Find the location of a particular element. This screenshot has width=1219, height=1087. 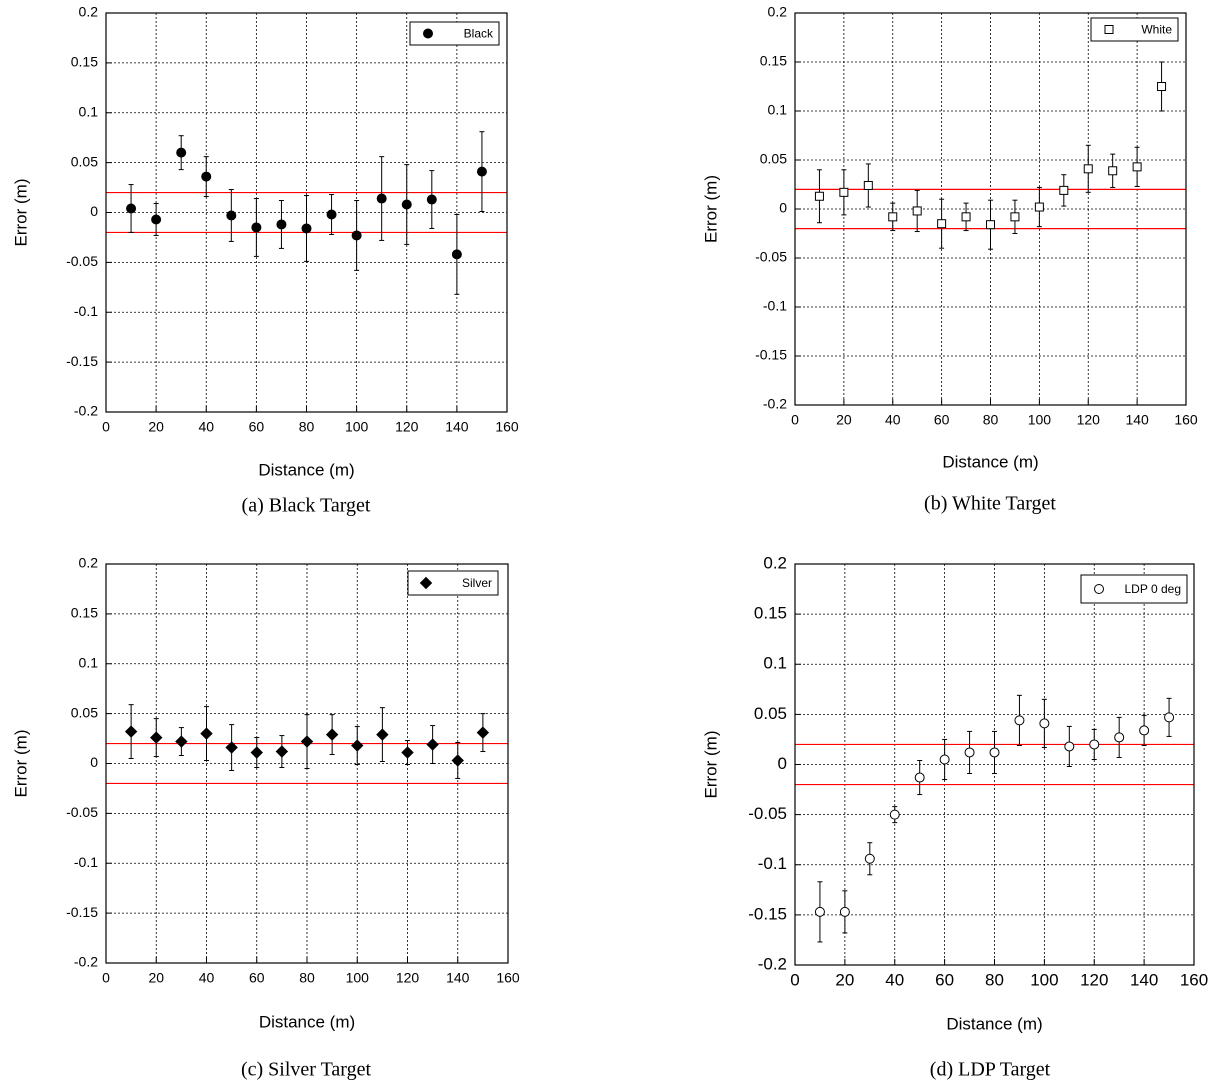

x-tick-label: 160 is located at coordinates (507, 427).